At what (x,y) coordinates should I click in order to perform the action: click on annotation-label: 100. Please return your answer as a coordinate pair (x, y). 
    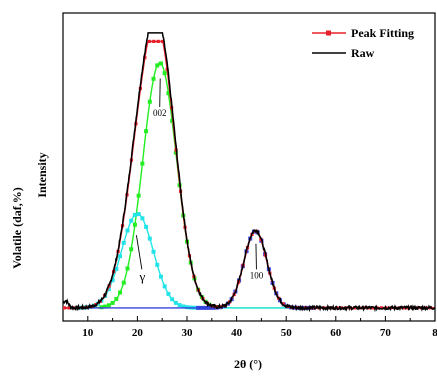
    Looking at the image, I should click on (257, 275).